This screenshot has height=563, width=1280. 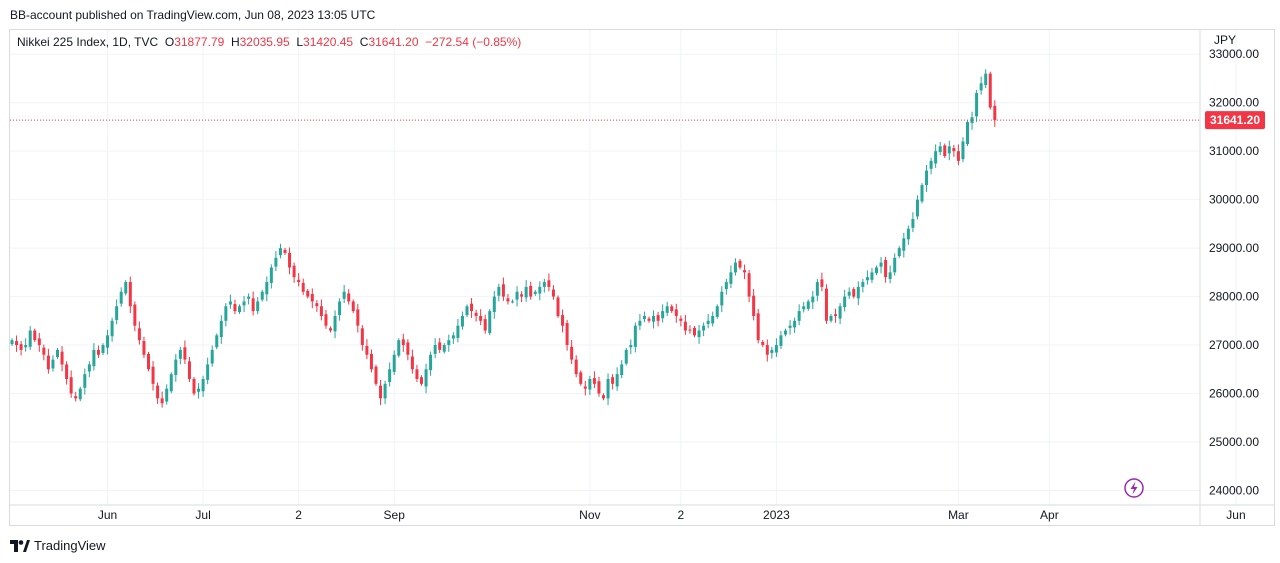 I want to click on footer-brand: TradingView, so click(x=58, y=545).